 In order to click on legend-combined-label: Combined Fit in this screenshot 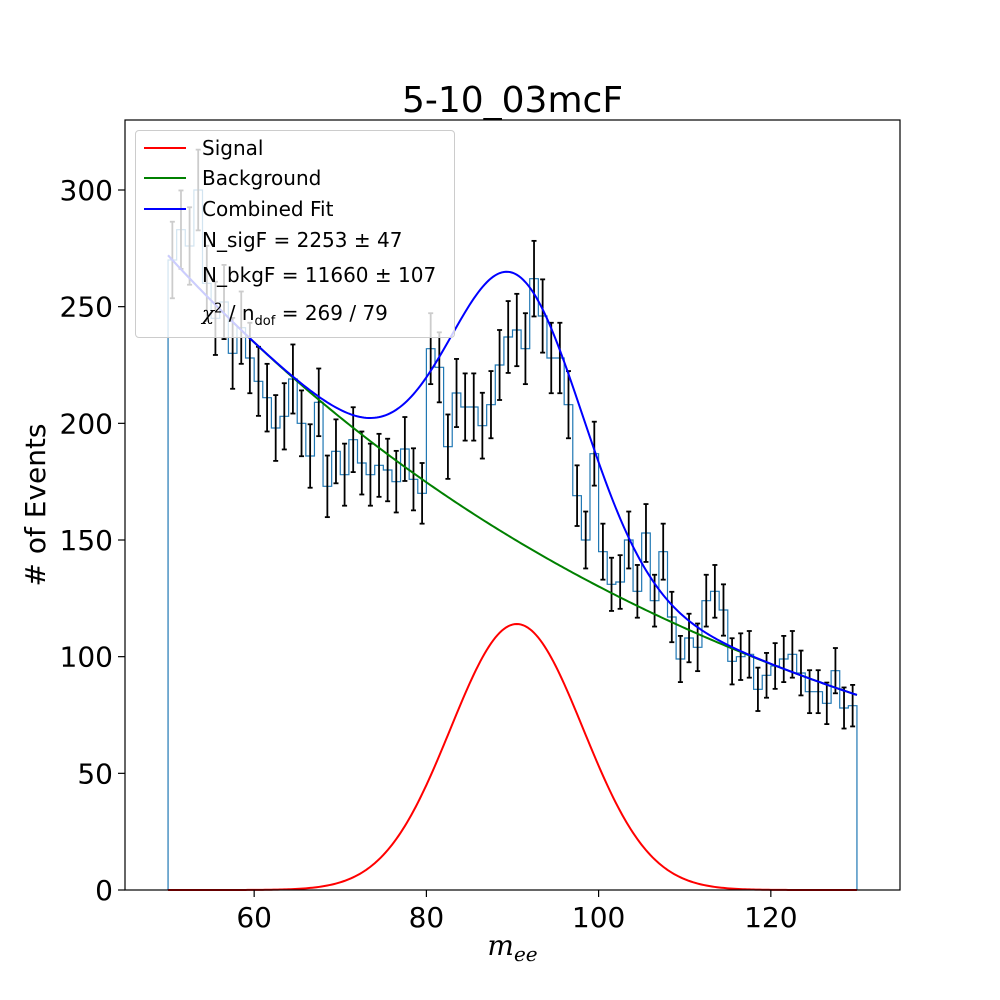, I will do `click(268, 209)`.